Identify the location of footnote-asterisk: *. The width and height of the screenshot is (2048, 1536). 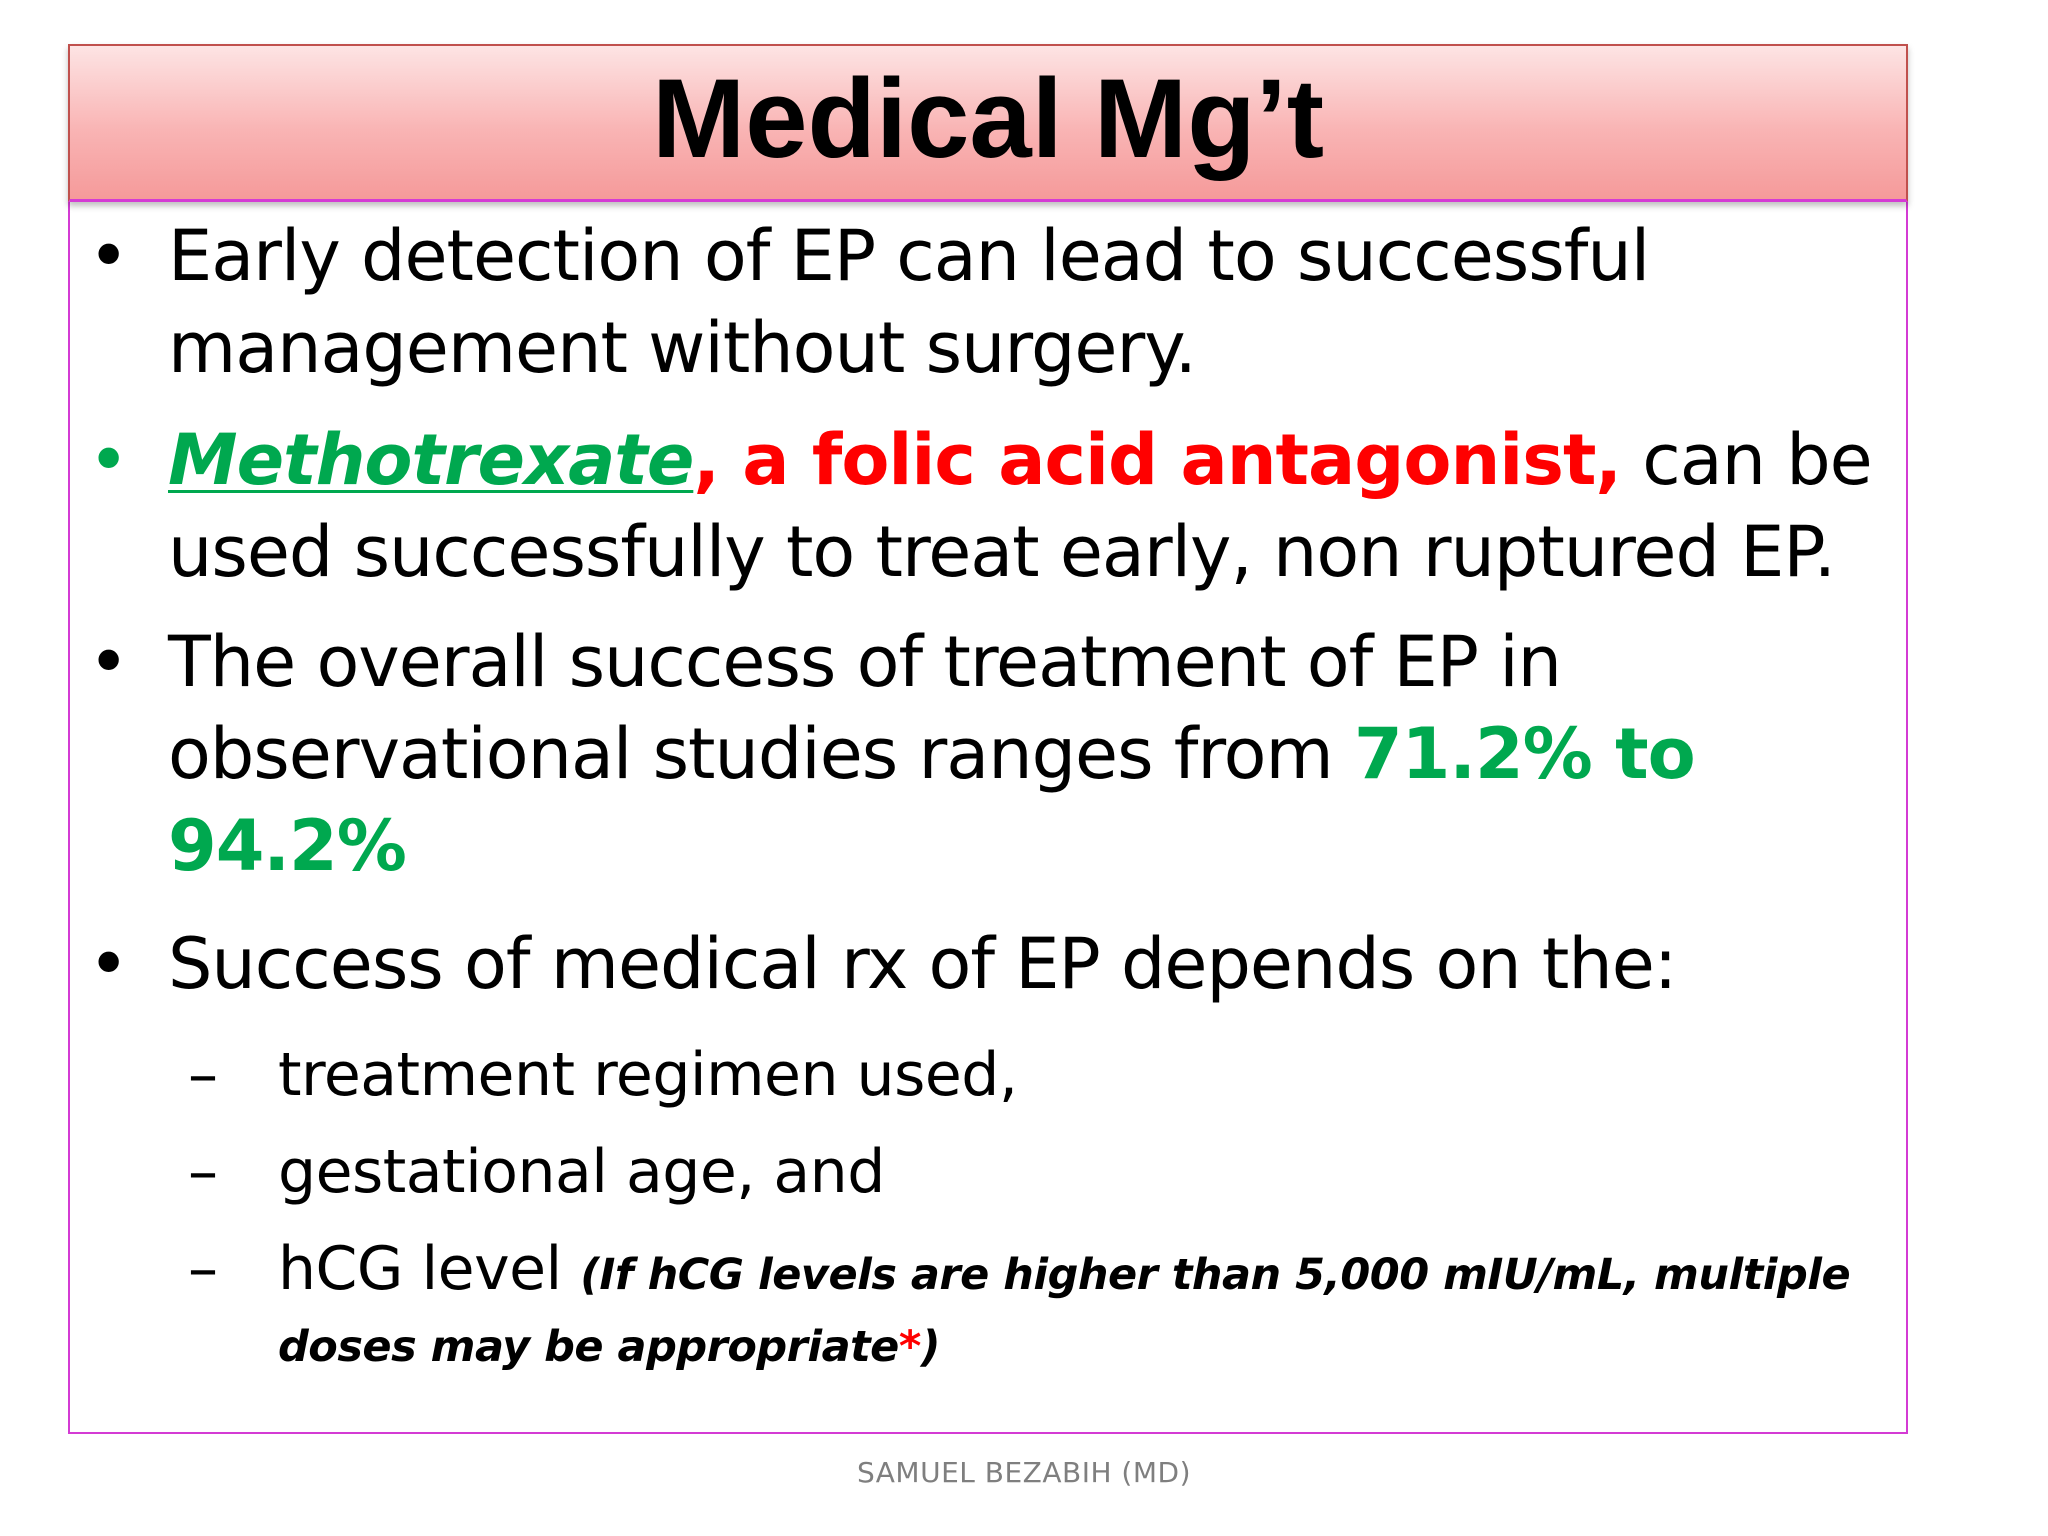
(910, 1347).